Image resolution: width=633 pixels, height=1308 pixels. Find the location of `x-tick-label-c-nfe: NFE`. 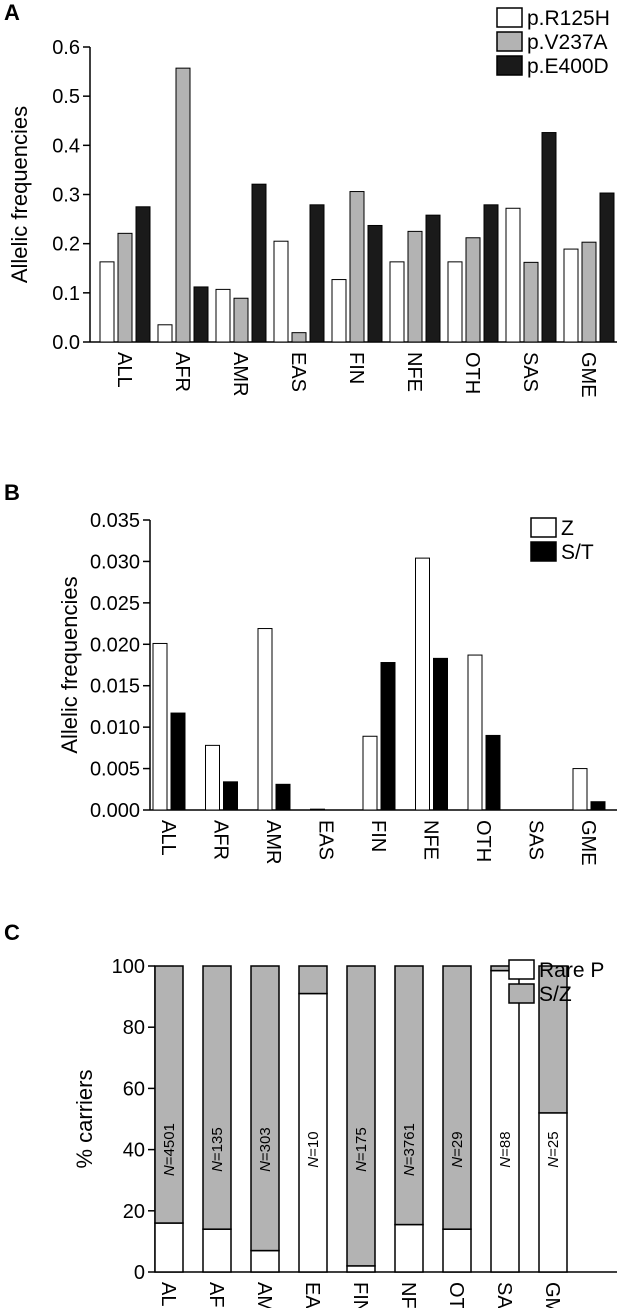

x-tick-label-c-nfe: NFE is located at coordinates (408, 1295).